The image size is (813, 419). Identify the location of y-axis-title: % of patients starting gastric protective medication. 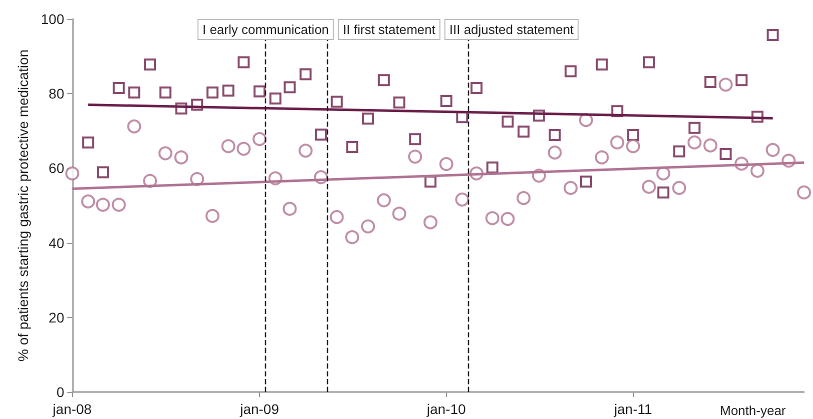
(23, 205).